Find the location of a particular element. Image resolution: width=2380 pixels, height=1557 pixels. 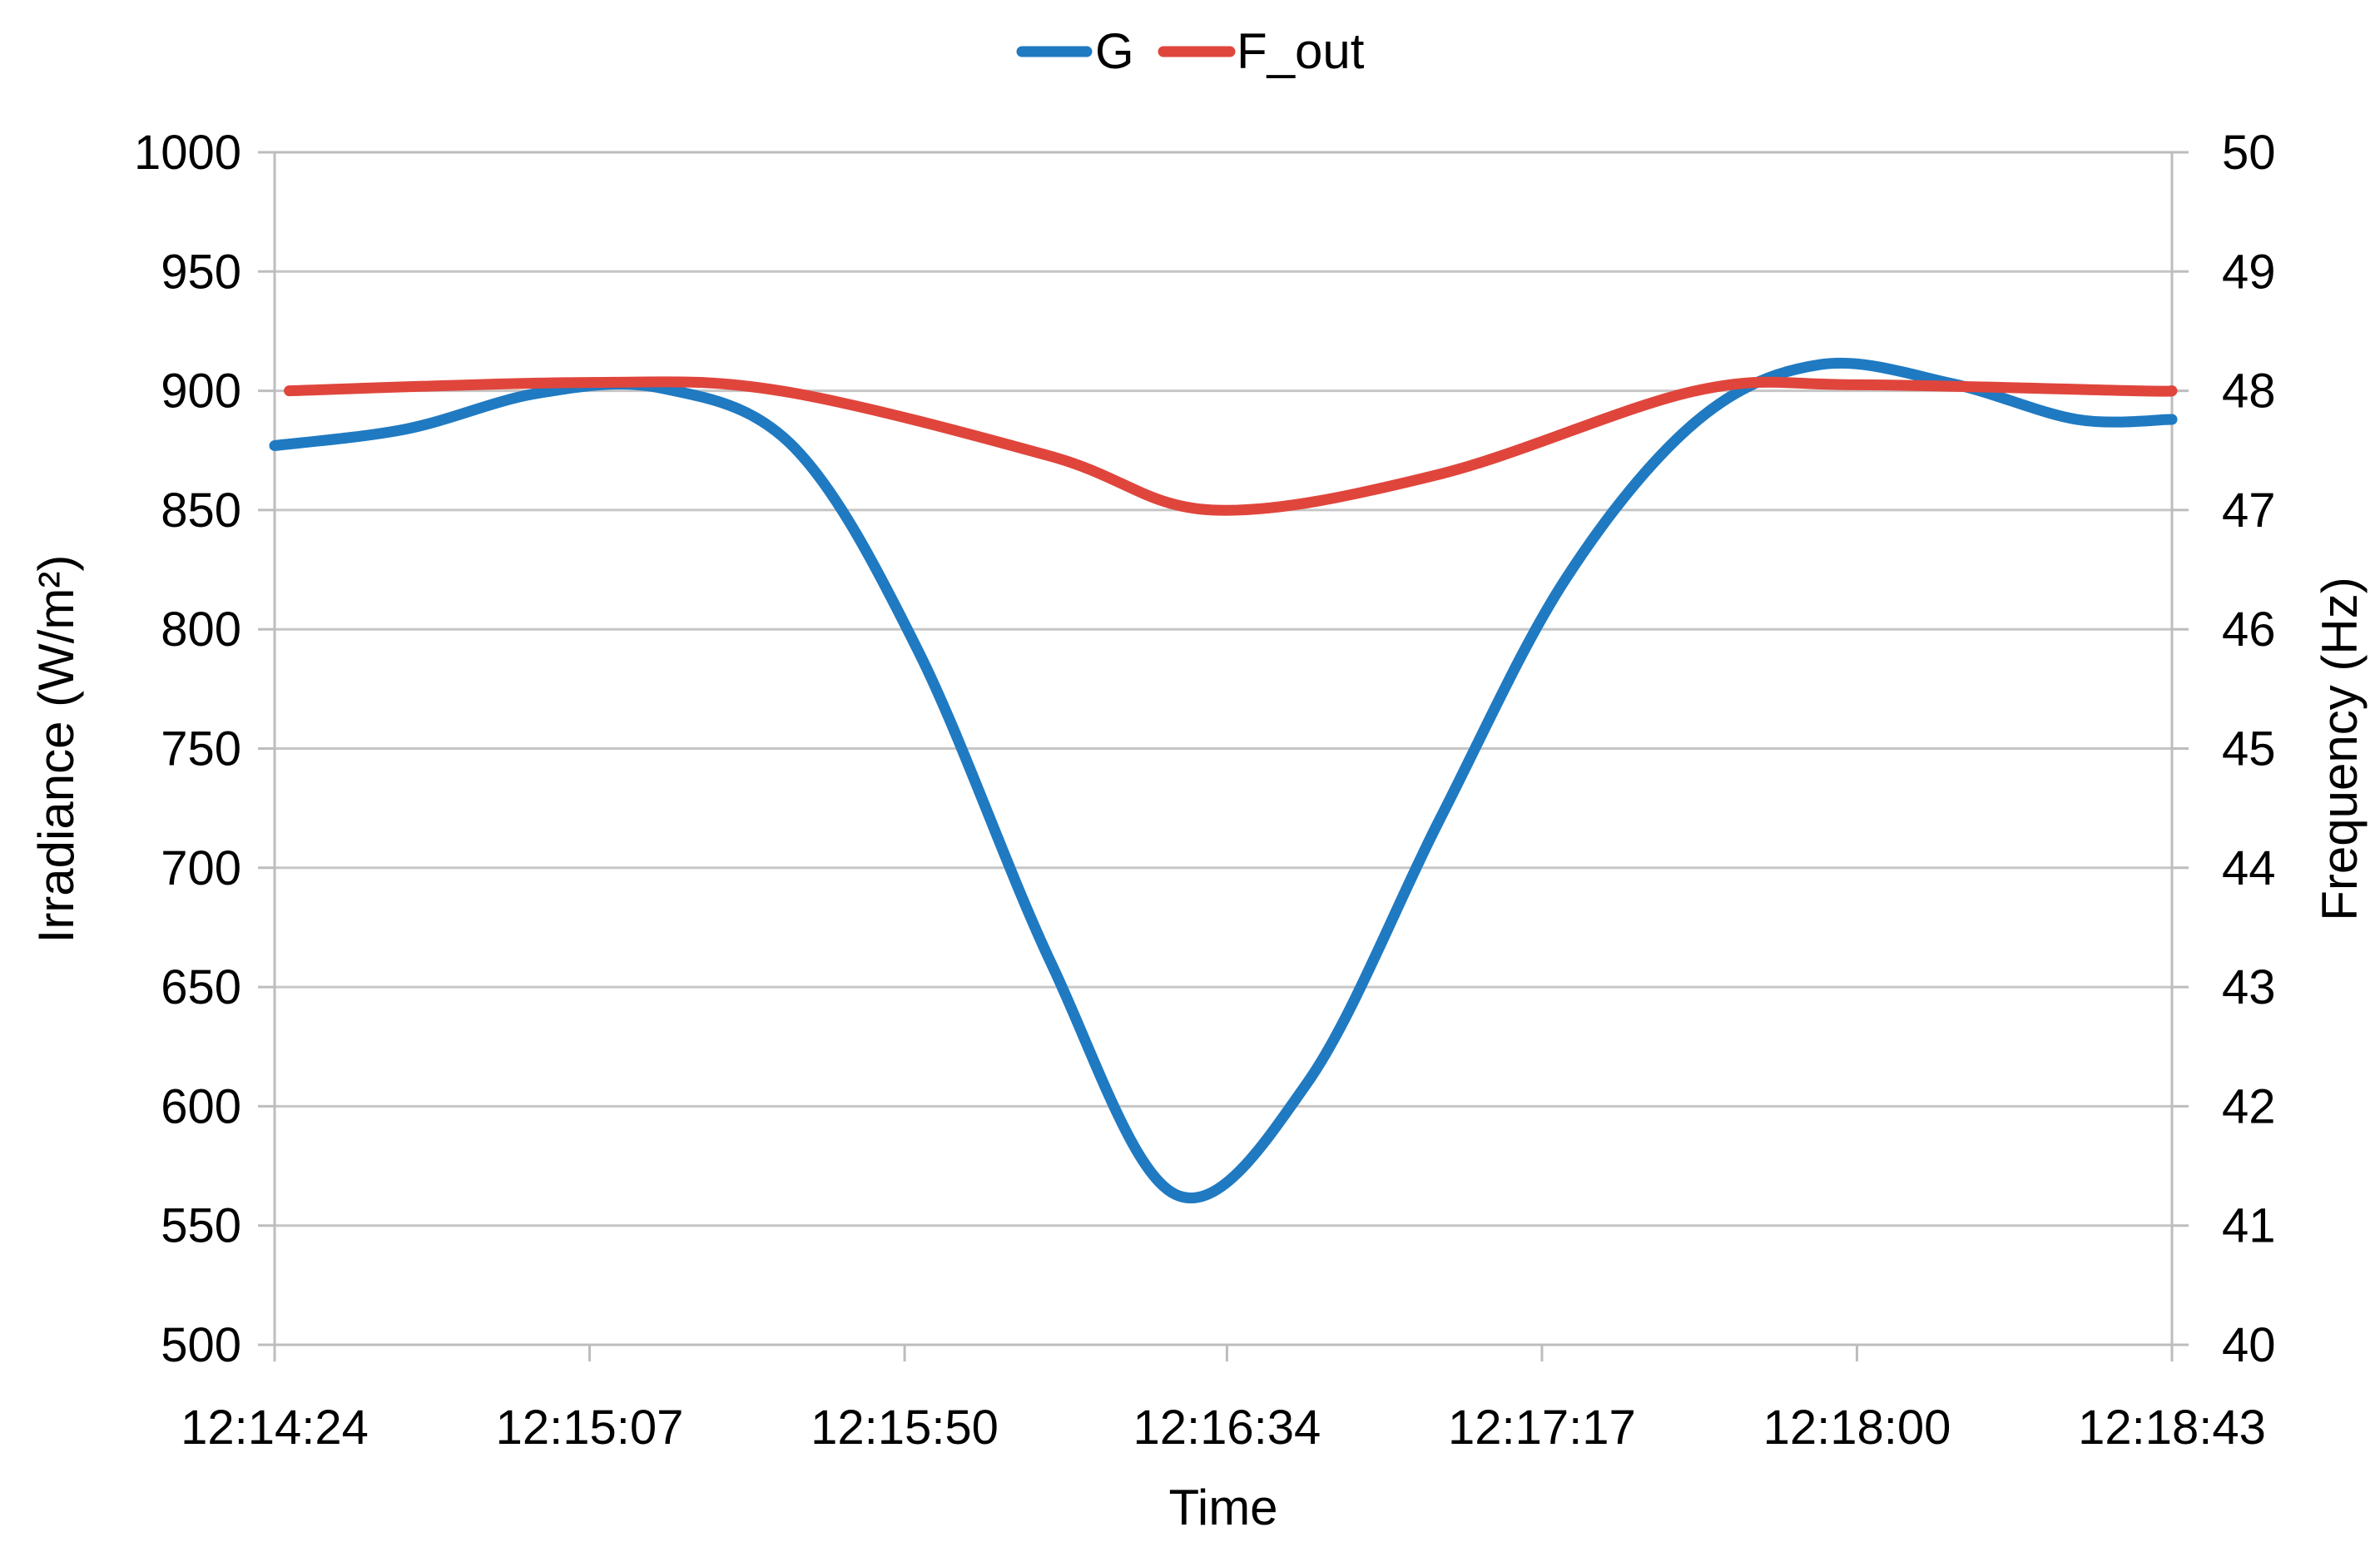

x-tick-label-12:16:34: 12:16:34 is located at coordinates (1227, 1428).